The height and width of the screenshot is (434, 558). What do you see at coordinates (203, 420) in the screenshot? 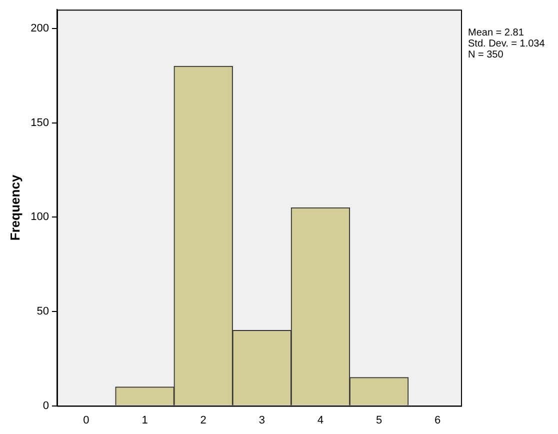
I see `x-tick-label: 2` at bounding box center [203, 420].